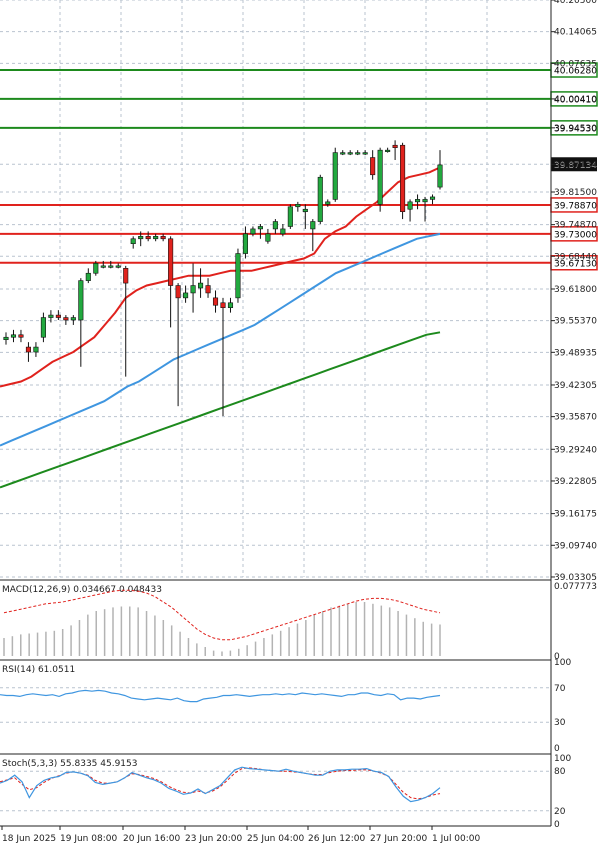  I want to click on price-tick-label: 39.87134, so click(575, 165).